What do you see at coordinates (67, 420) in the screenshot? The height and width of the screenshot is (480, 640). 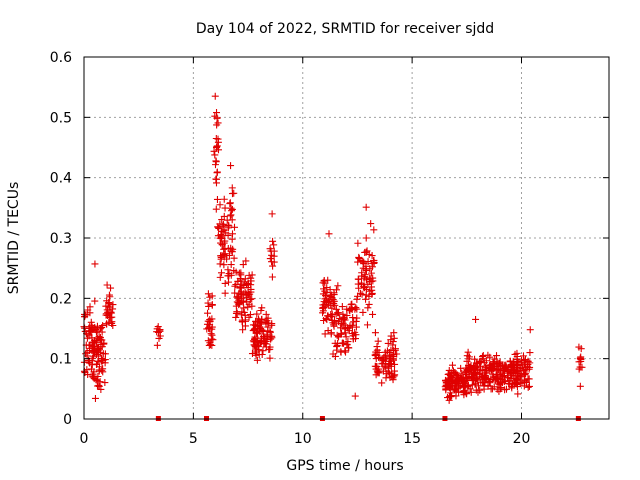 I see `y-tick-label: 0` at bounding box center [67, 420].